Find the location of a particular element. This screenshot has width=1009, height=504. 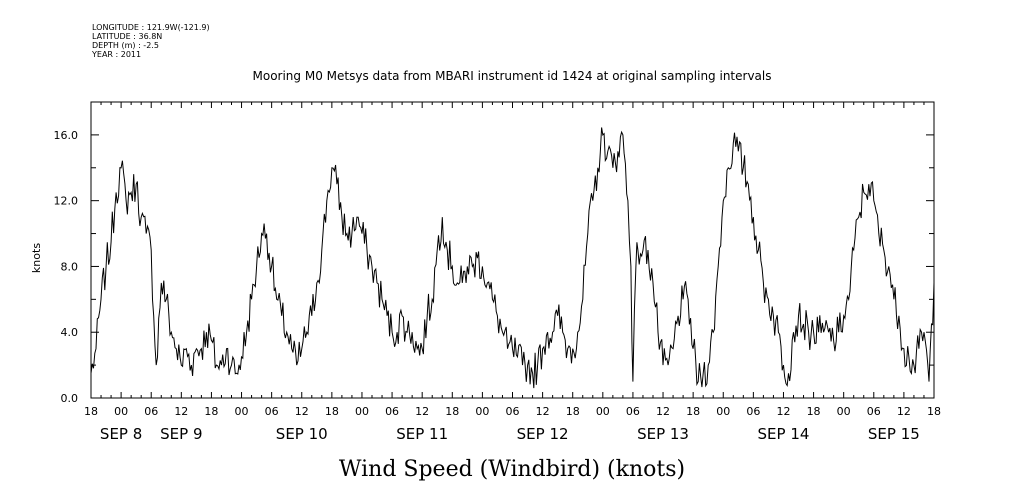

meta-latitude: LATITUDE : 36.8N is located at coordinates (127, 36).